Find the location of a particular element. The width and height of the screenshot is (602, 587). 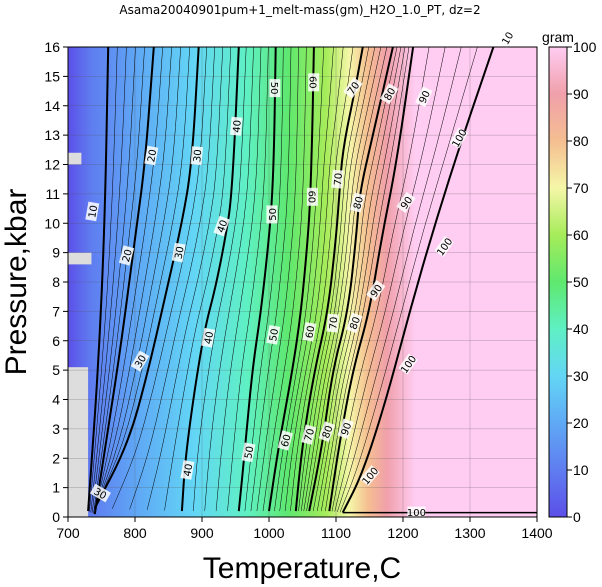

x-tick-label: 1200 is located at coordinates (402, 533).